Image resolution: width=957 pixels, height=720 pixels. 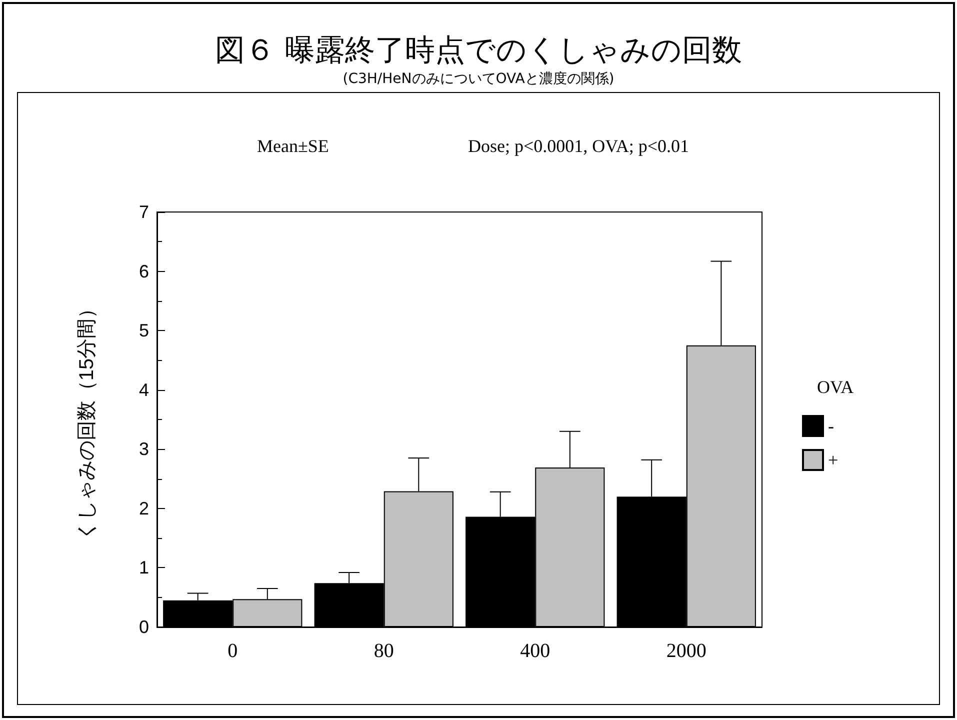 I want to click on y-tick-label: 0, so click(x=143, y=627).